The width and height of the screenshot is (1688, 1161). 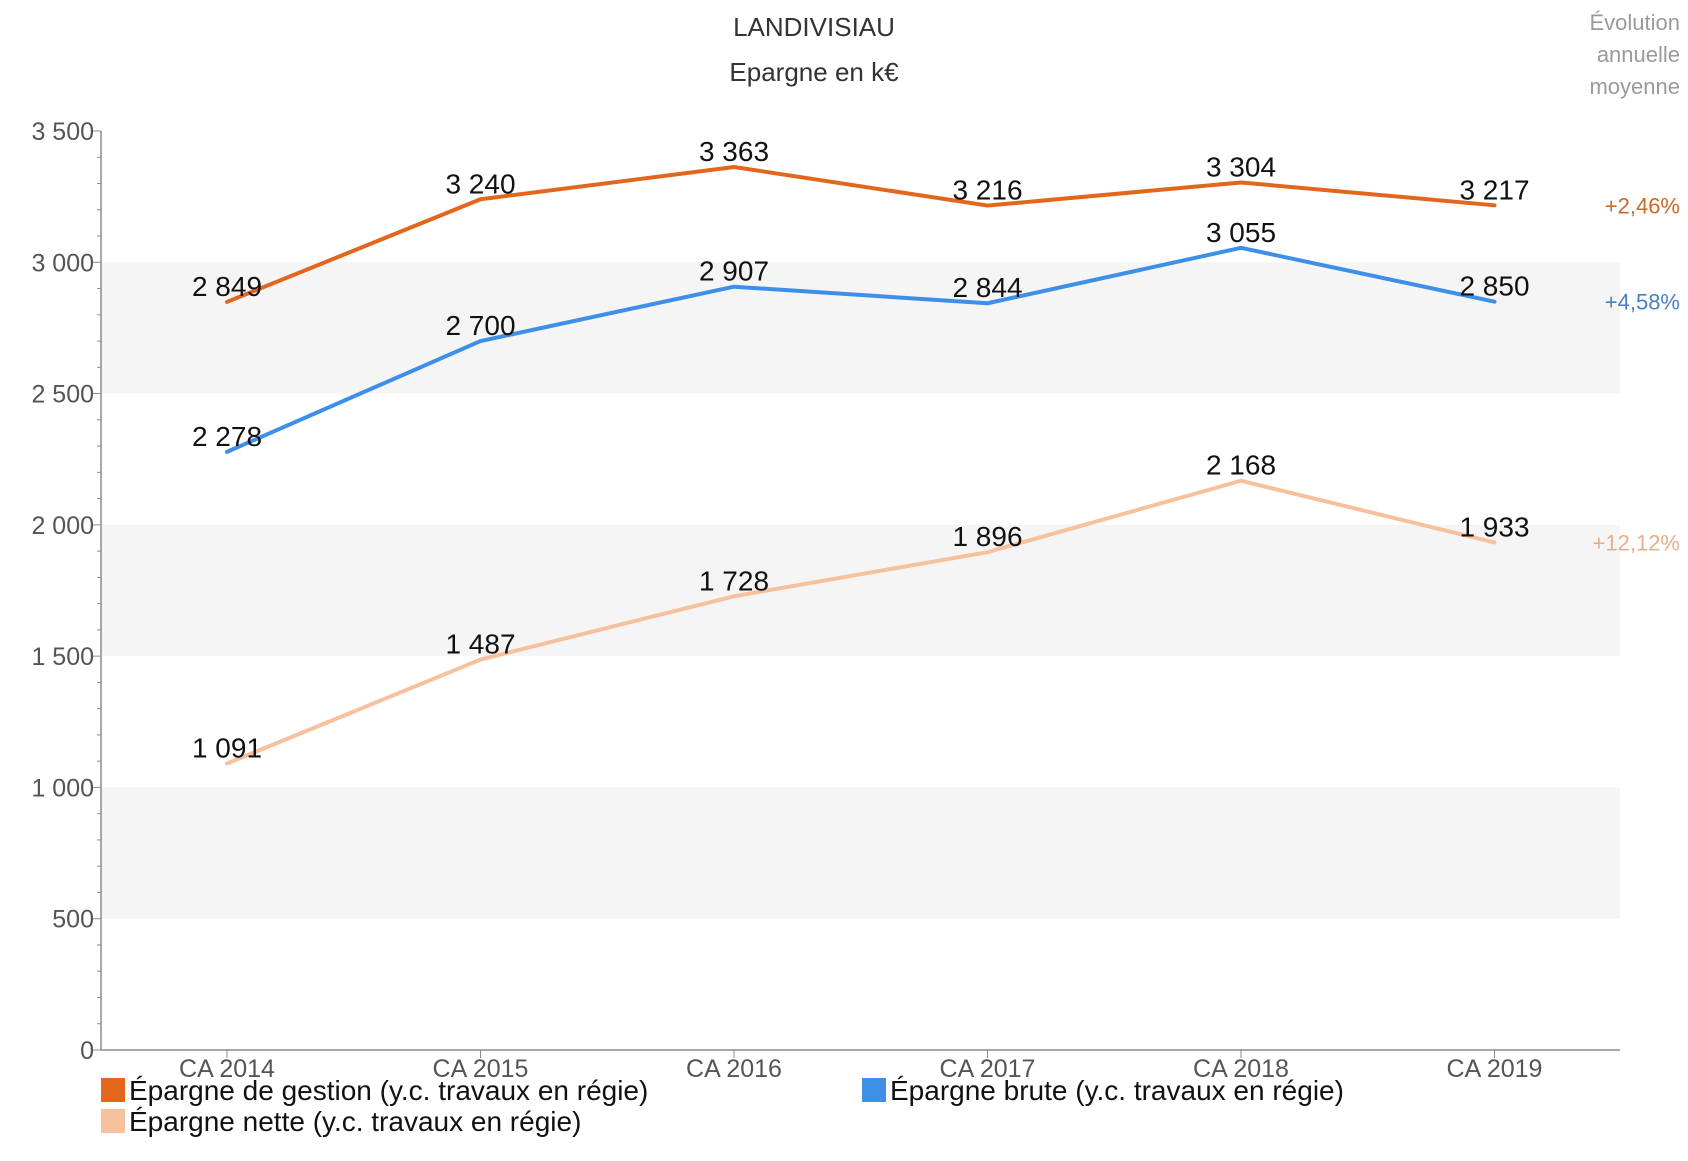 What do you see at coordinates (734, 1069) in the screenshot?
I see `x-tick-label: CA 2016` at bounding box center [734, 1069].